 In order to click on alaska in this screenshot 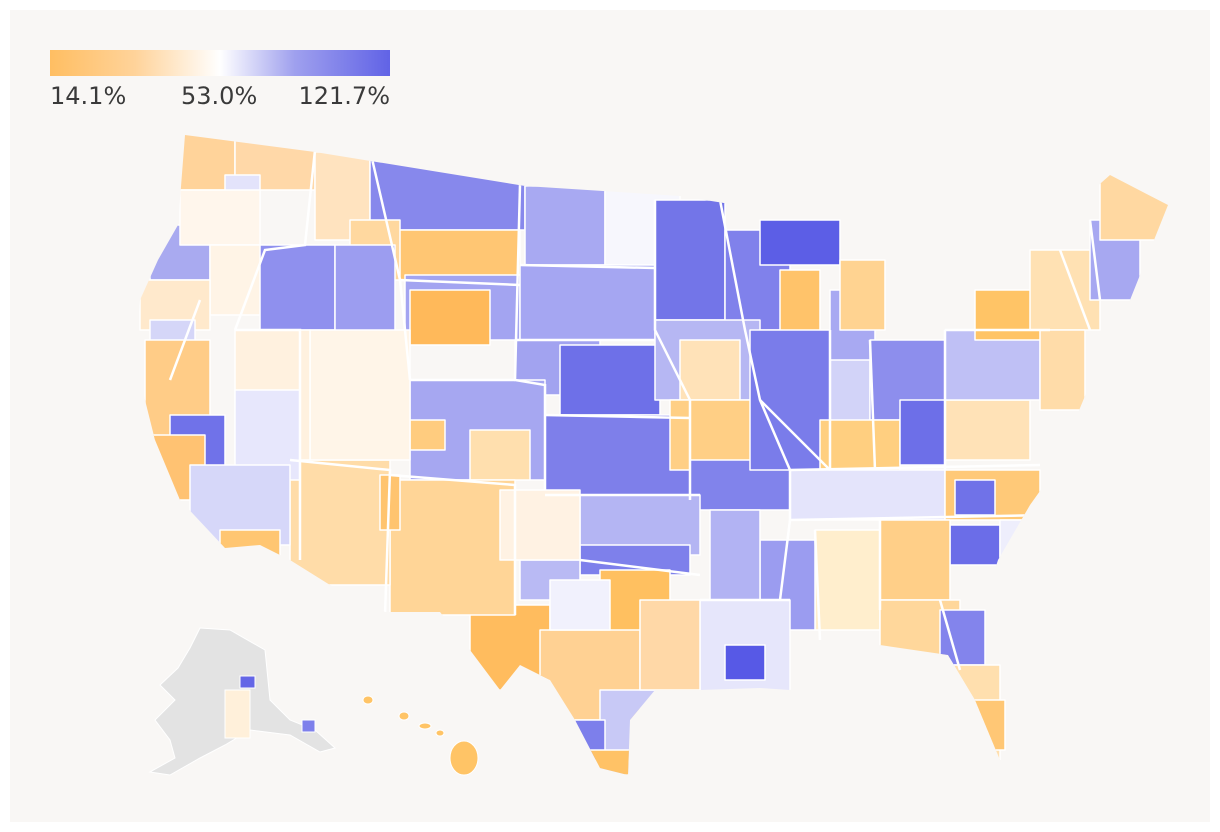, I will do `click(242, 701)`.